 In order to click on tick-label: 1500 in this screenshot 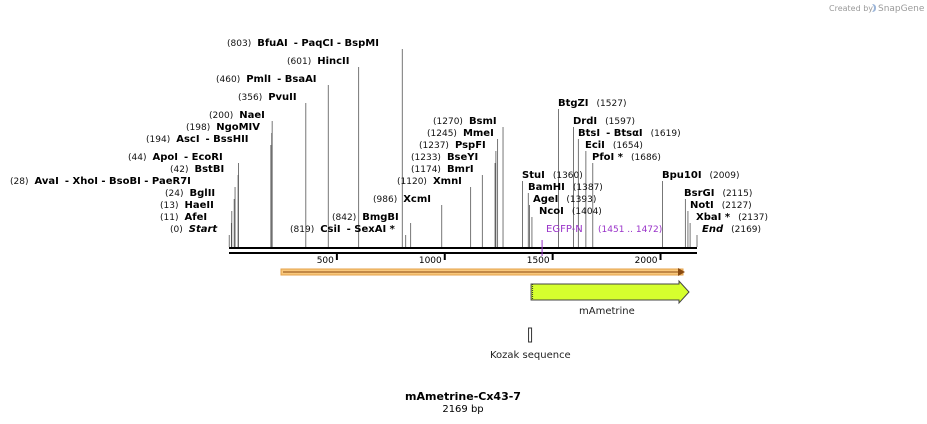, I will do `click(538, 261)`.